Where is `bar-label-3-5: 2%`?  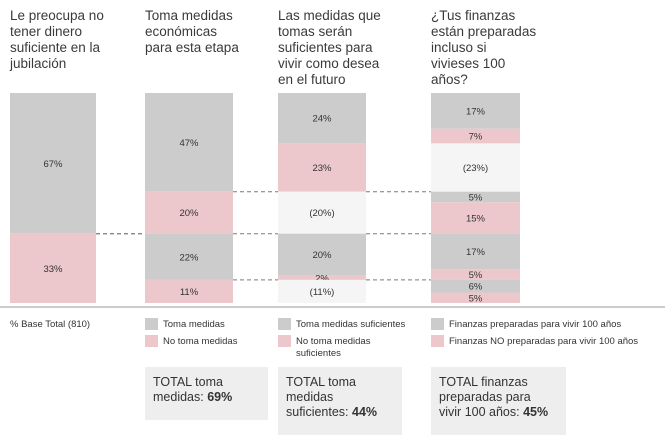
bar-label-3-5: 2% is located at coordinates (322, 278).